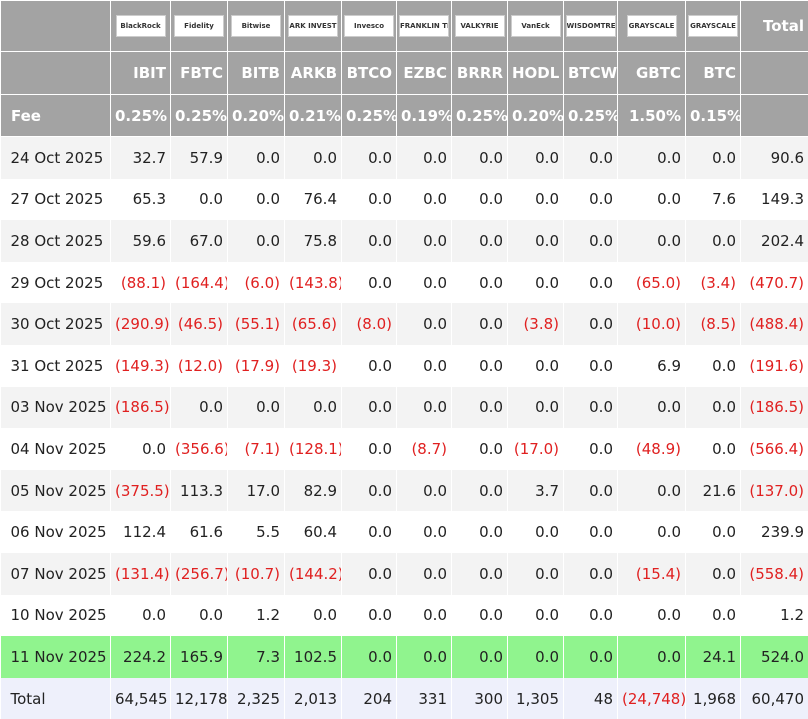 The height and width of the screenshot is (719, 808). What do you see at coordinates (369, 324) in the screenshot?
I see `flow-value: (8.0)` at bounding box center [369, 324].